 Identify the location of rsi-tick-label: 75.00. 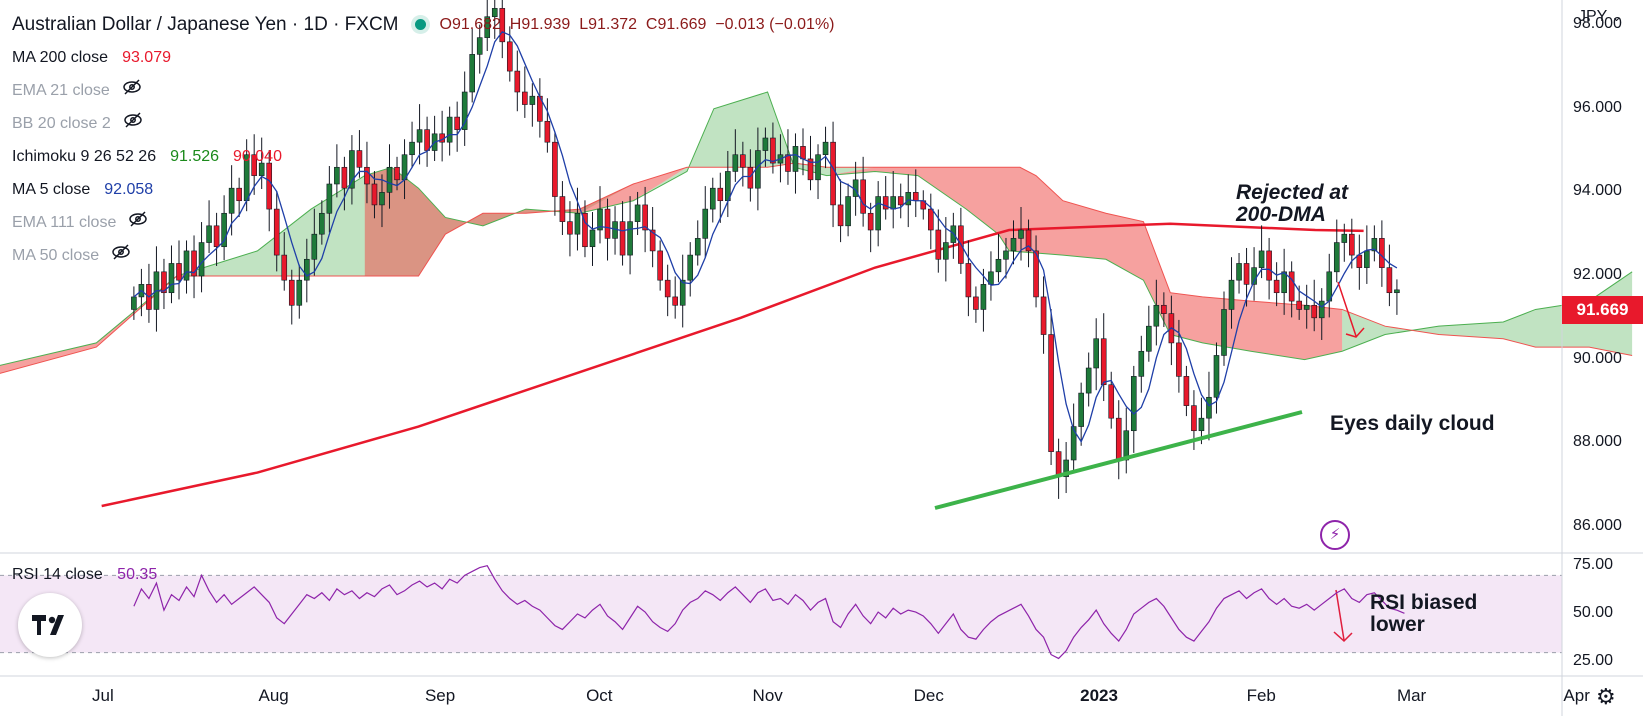
(1593, 564).